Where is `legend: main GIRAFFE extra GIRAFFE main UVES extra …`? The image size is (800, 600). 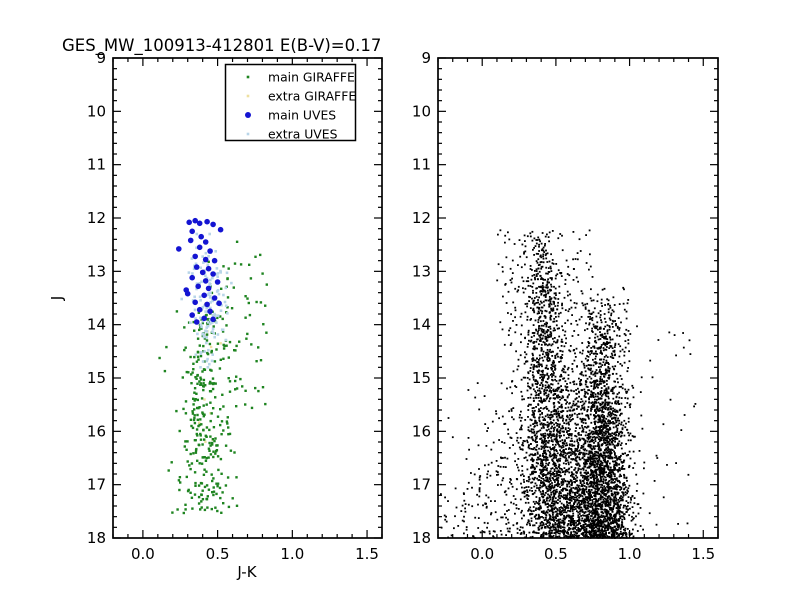 legend: main GIRAFFE extra GIRAFFE main UVES extra … is located at coordinates (290, 102).